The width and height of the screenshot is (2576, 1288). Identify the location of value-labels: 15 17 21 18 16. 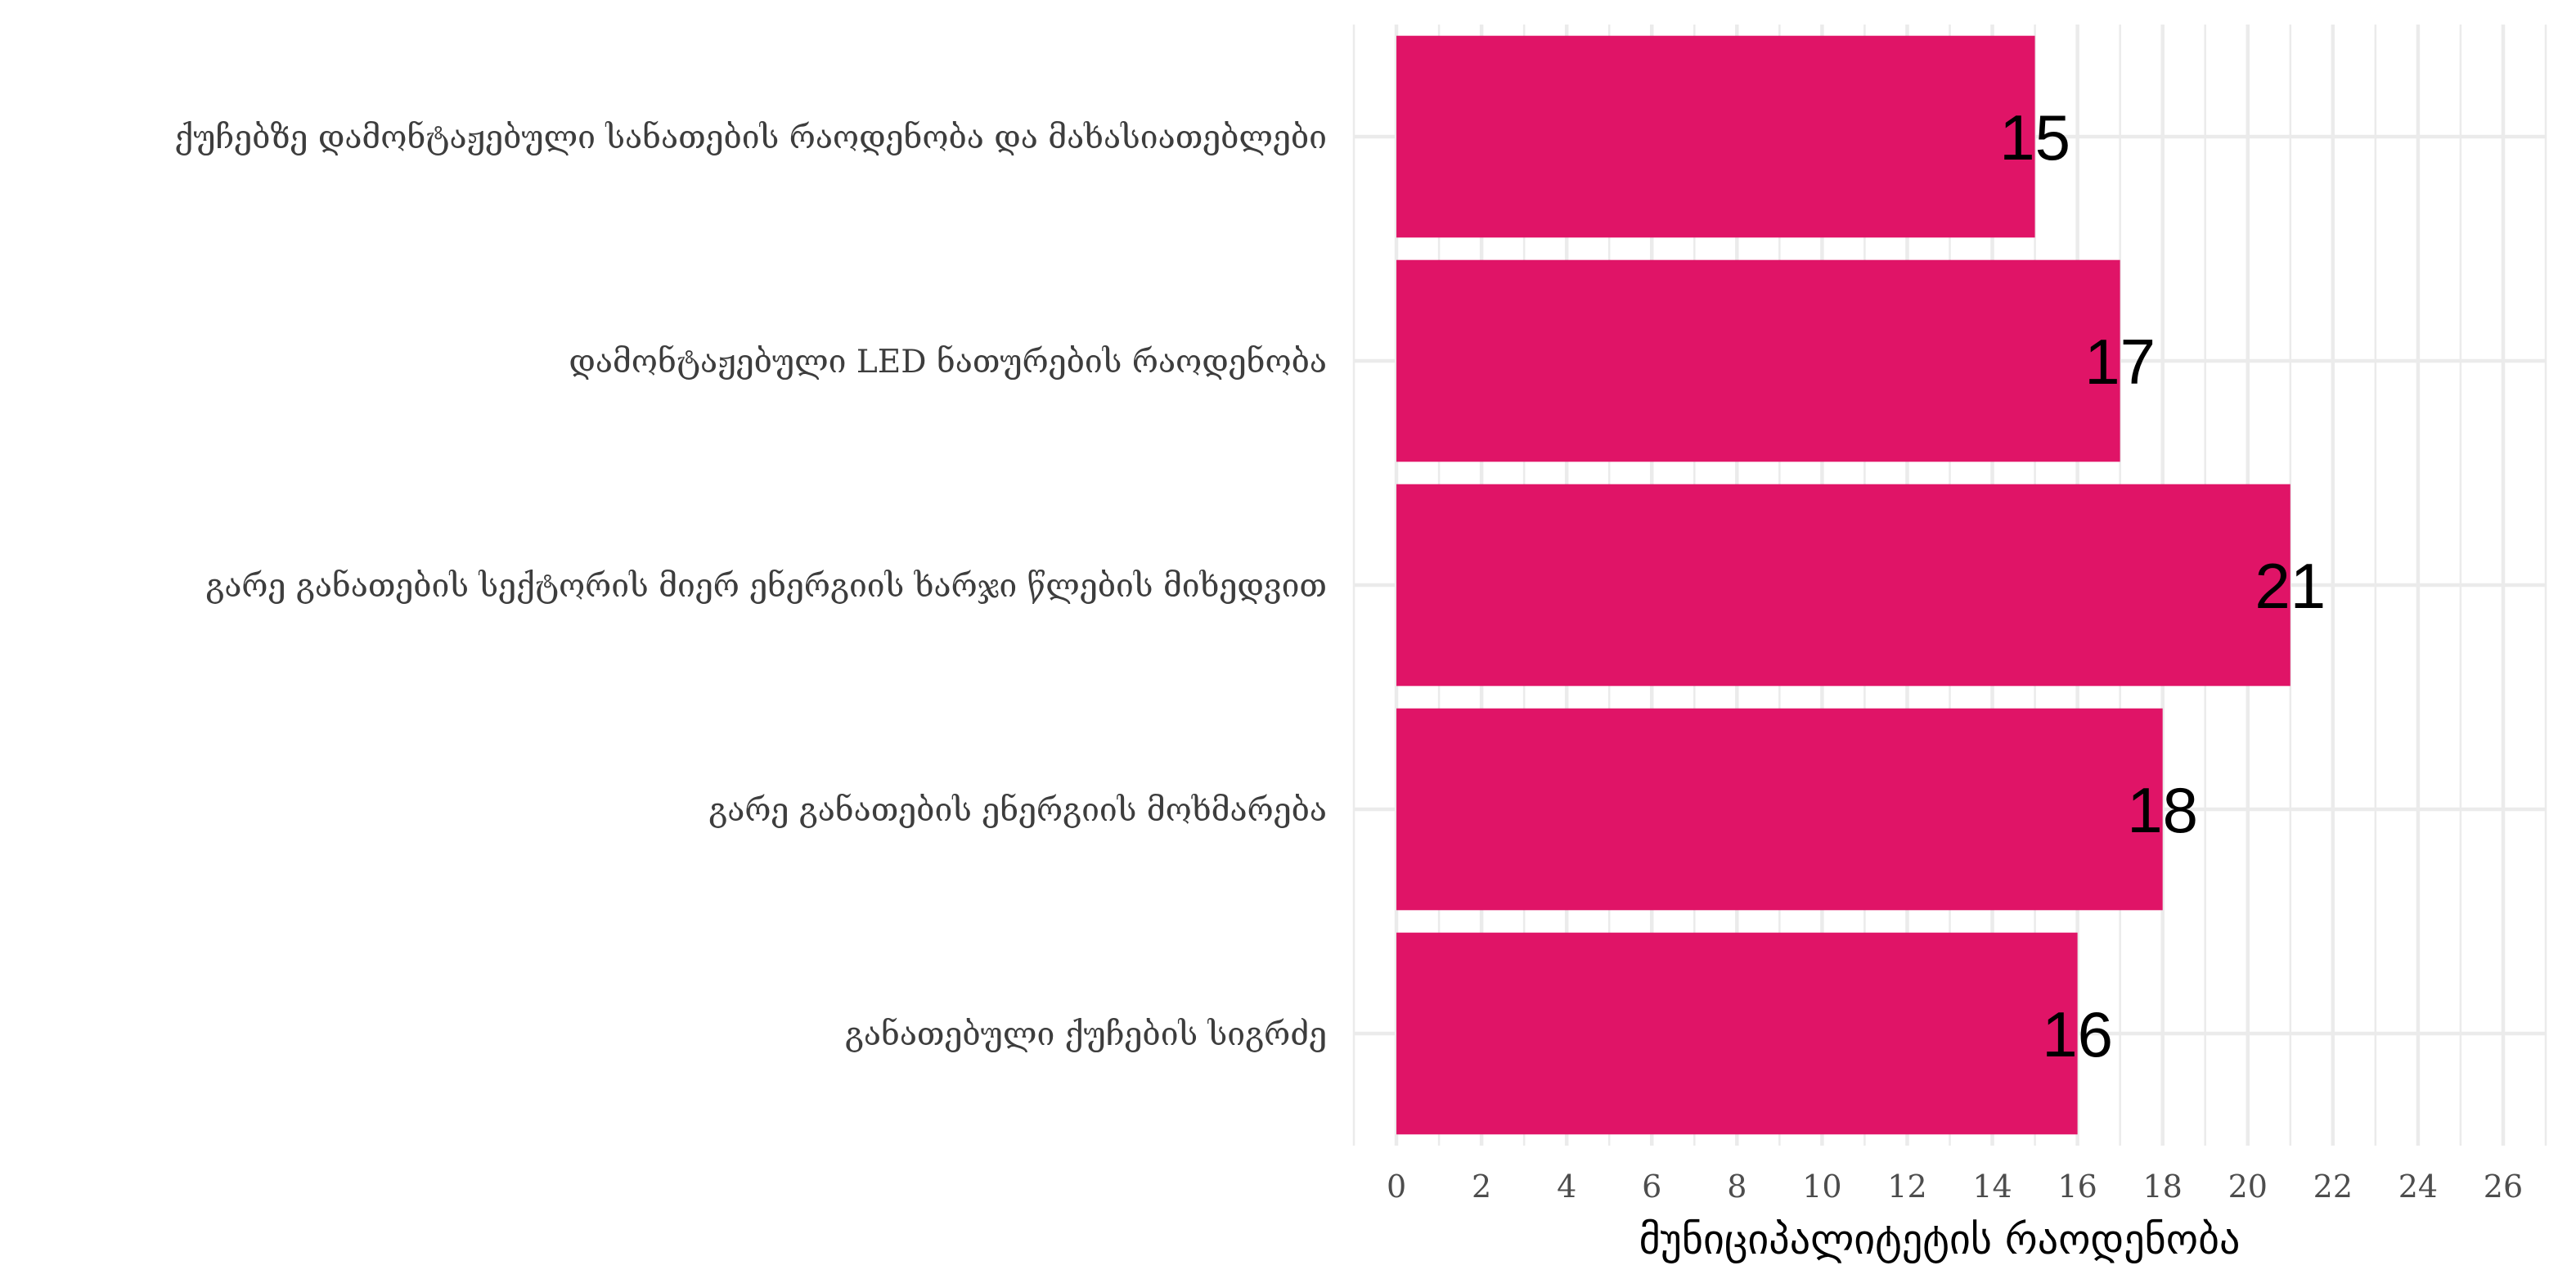
(2162, 585).